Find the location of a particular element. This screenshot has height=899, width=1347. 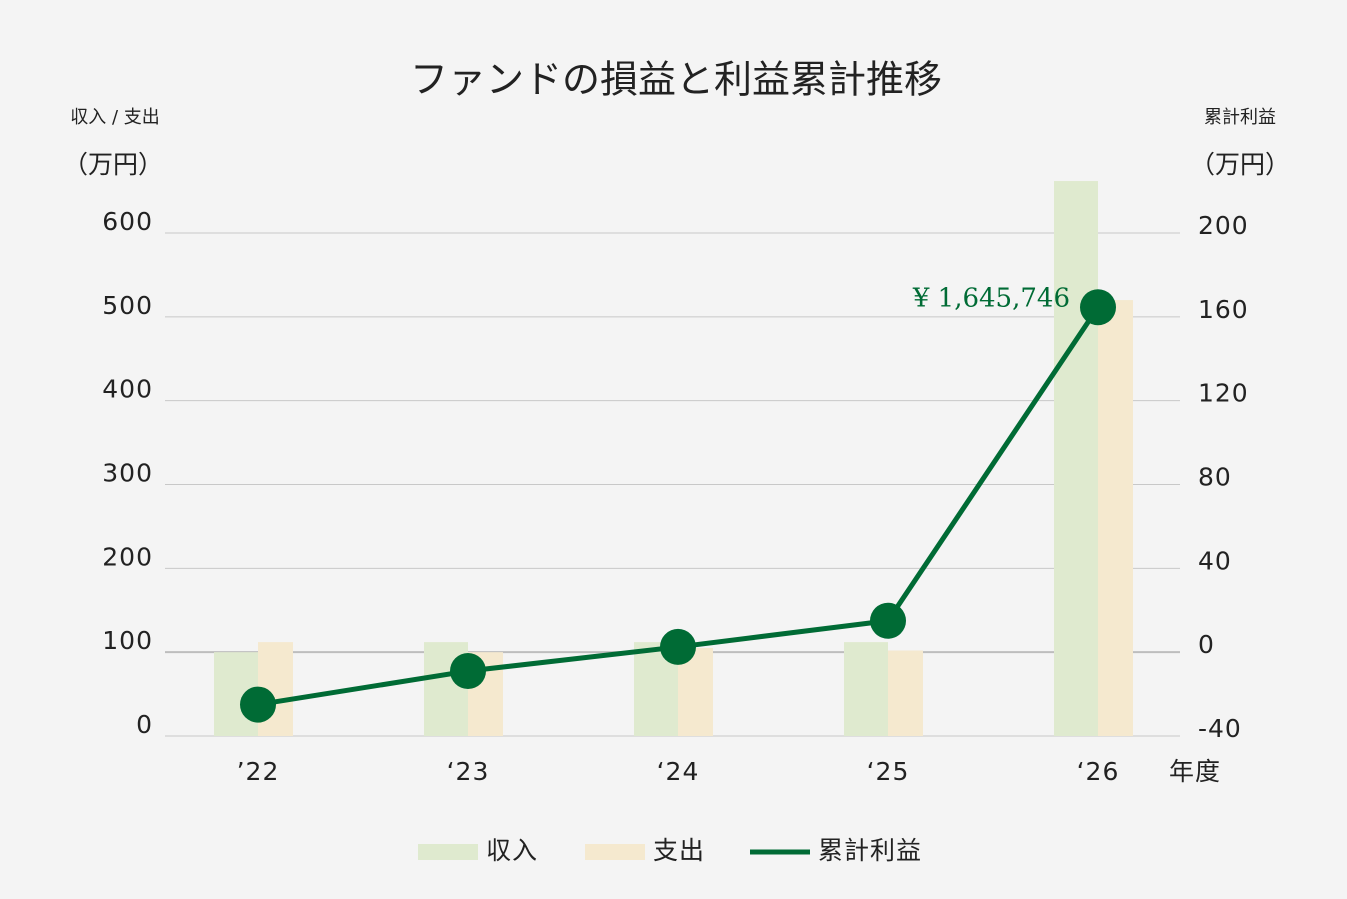

y-tick-label: 300 is located at coordinates (127, 473).